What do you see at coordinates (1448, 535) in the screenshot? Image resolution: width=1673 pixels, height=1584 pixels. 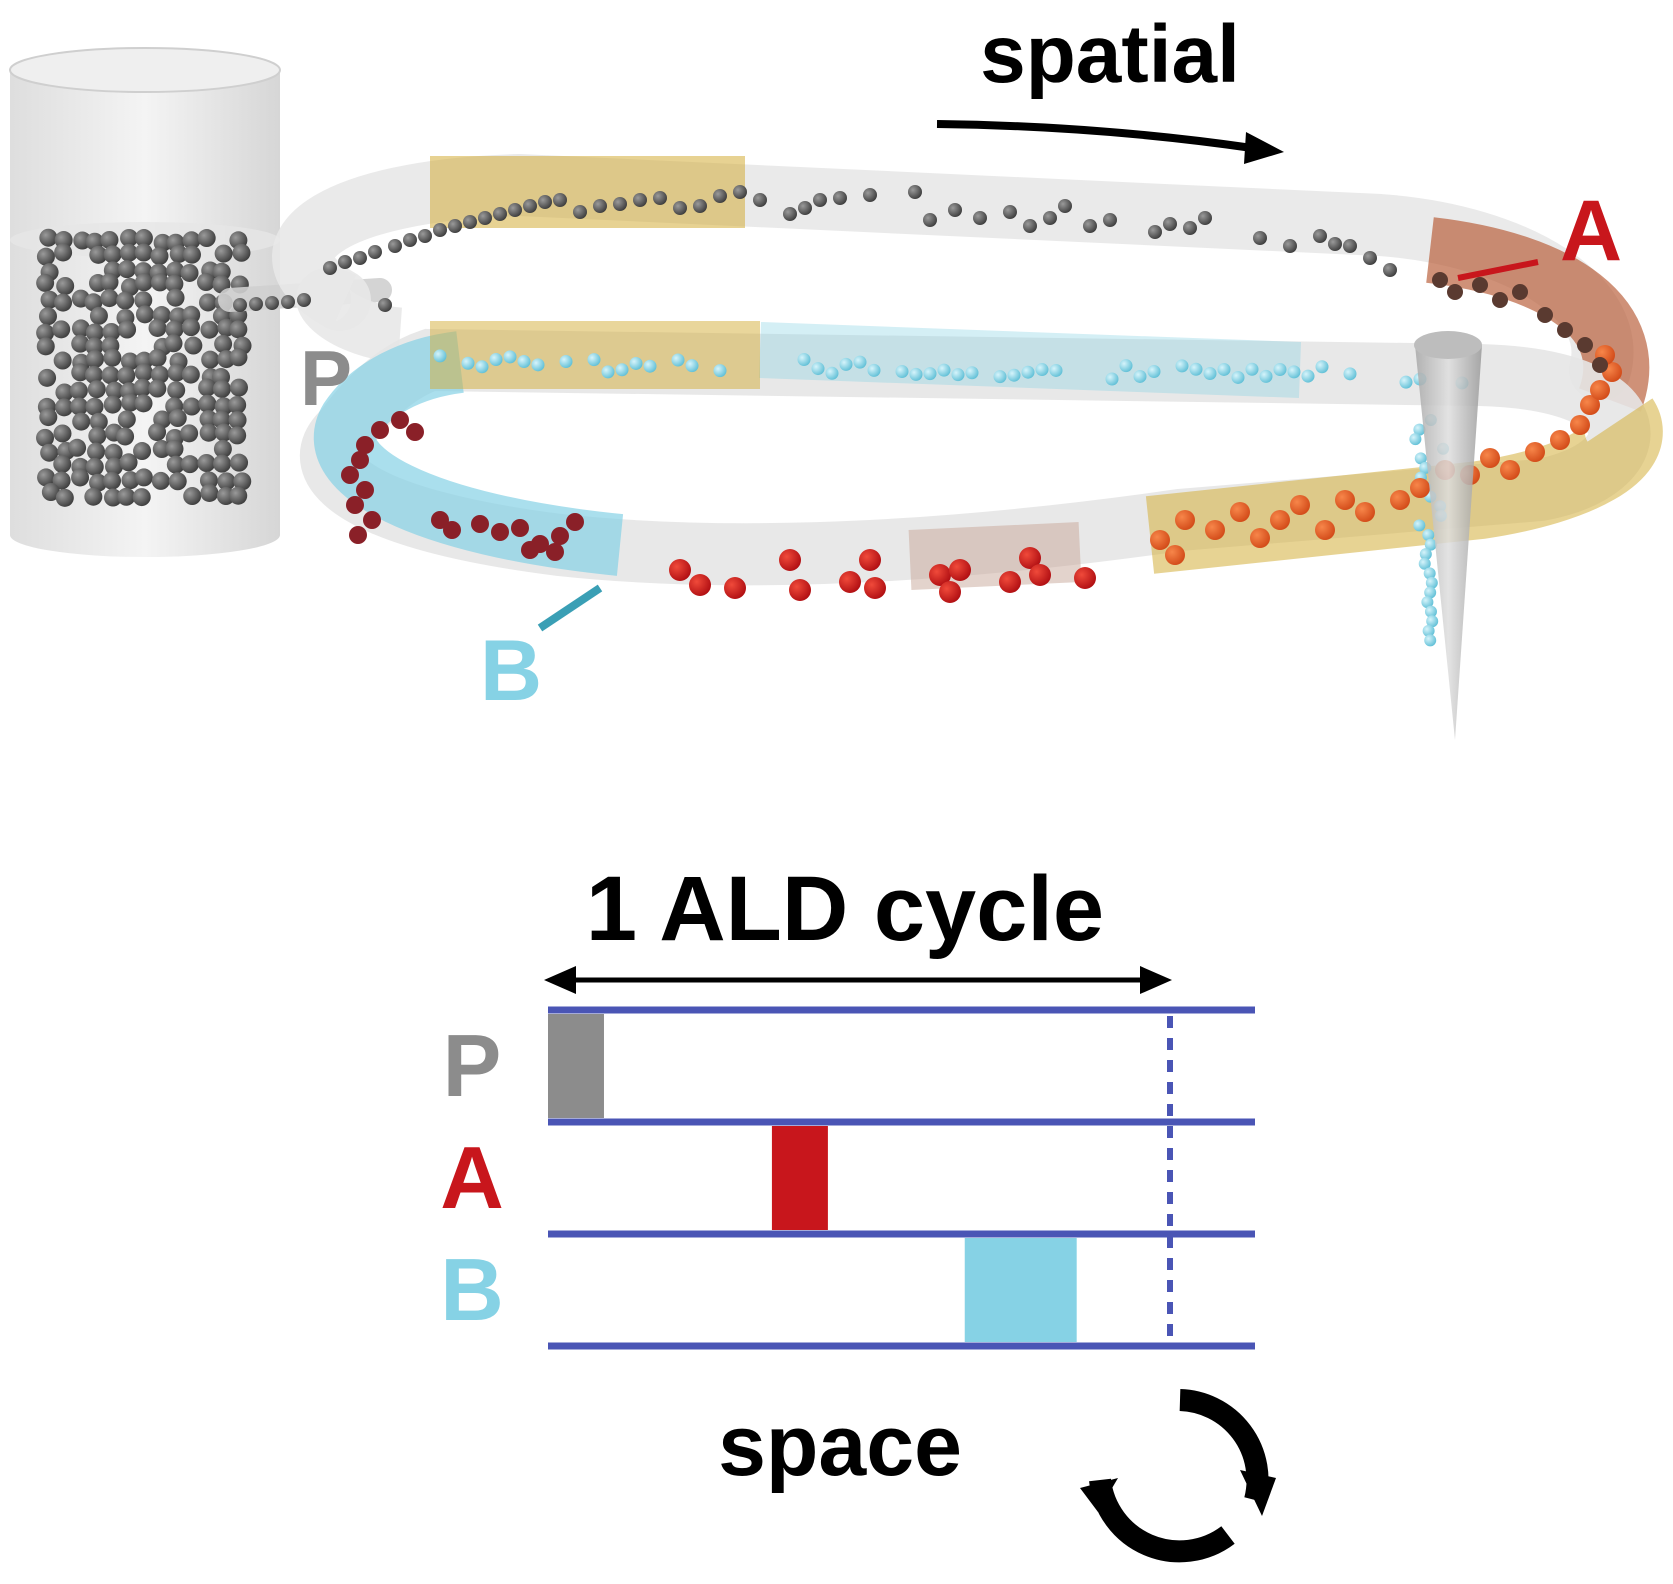 I see `exit-cone` at bounding box center [1448, 535].